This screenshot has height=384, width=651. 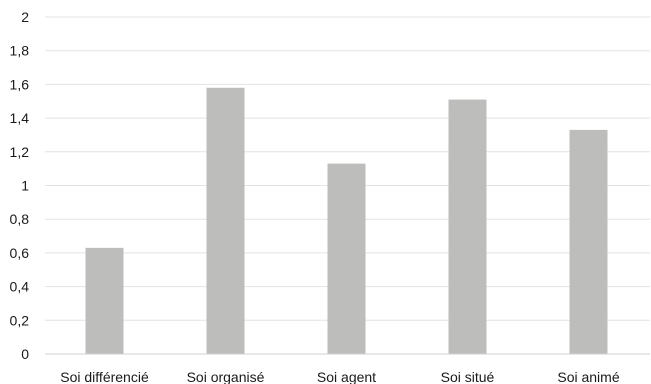 What do you see at coordinates (20, 185) in the screenshot?
I see `y-axis-tick-labels: 0 0,2 0,4 0,6 0,8 1 1,2 1,4 1,6 1,8 2` at bounding box center [20, 185].